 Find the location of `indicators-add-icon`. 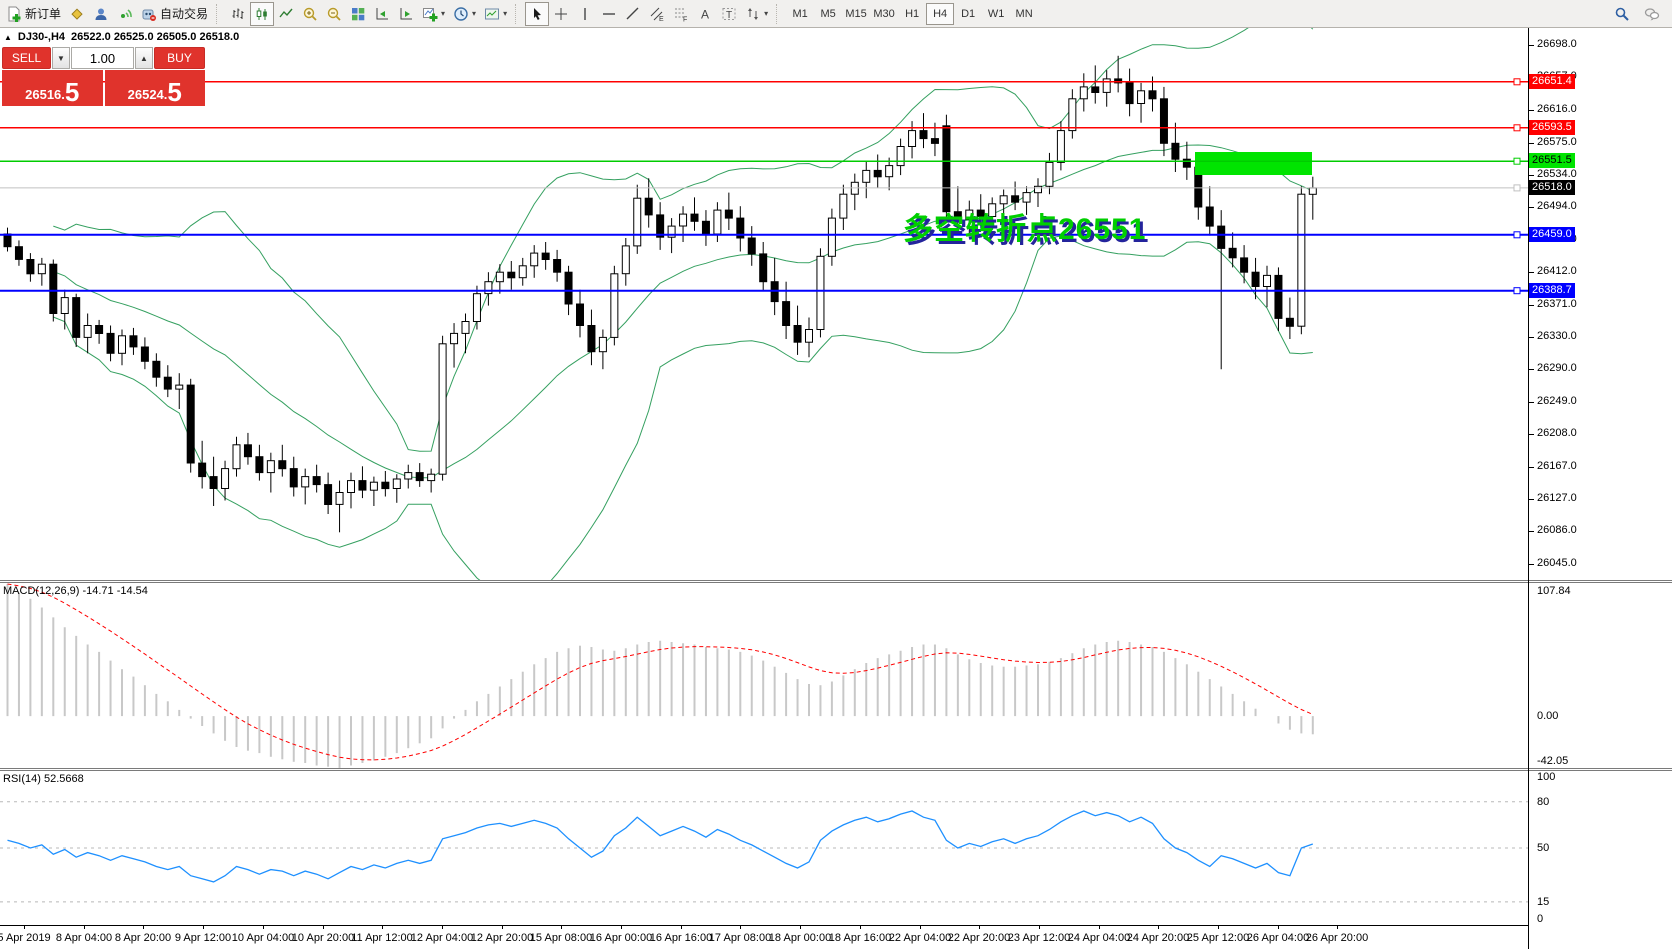

indicators-add-icon is located at coordinates (430, 14).